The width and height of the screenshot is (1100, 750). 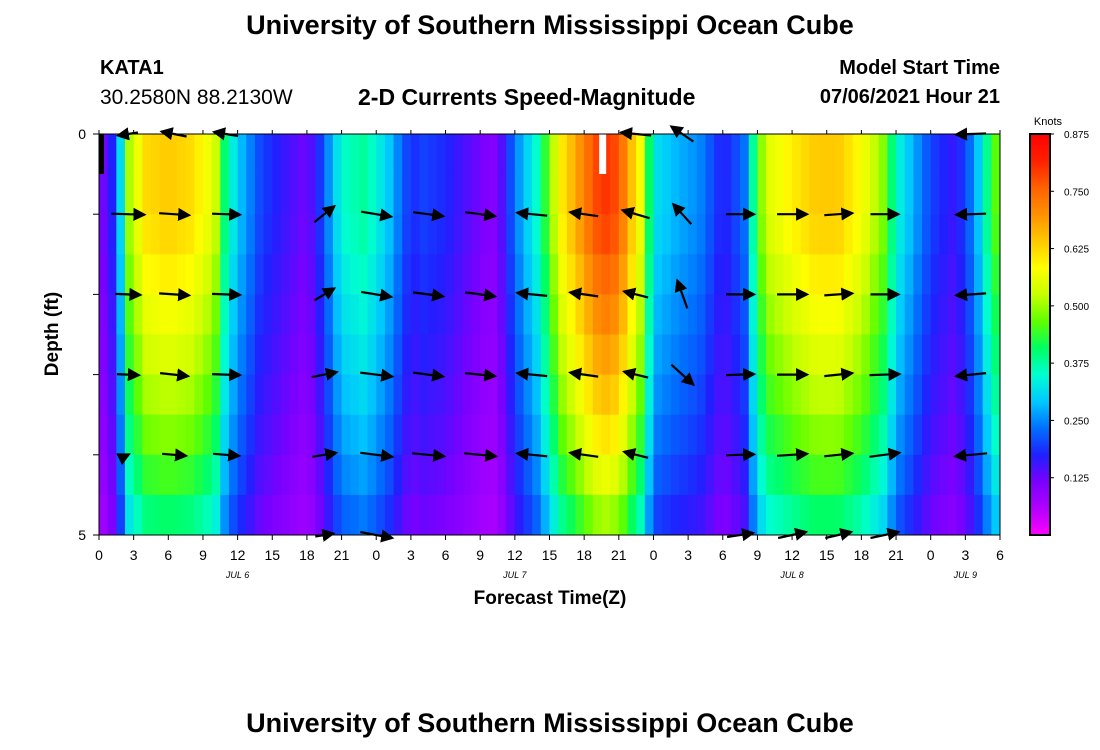 What do you see at coordinates (1076, 250) in the screenshot?
I see `colorbar-tick-label: 0.625` at bounding box center [1076, 250].